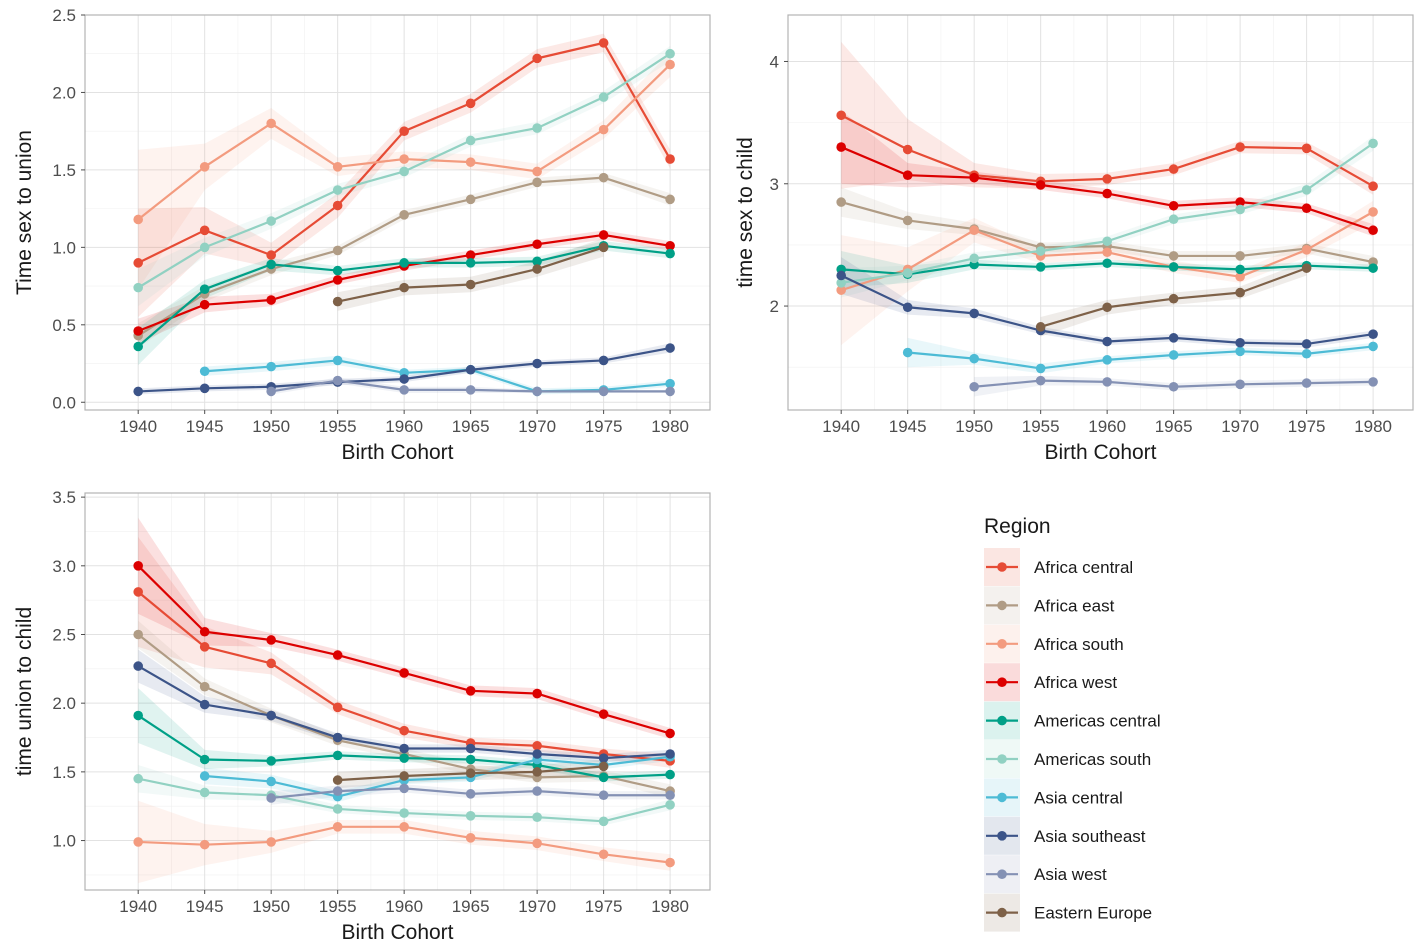 This screenshot has height=951, width=1419. I want to click on legend-label: Eastern Europe, so click(1093, 913).